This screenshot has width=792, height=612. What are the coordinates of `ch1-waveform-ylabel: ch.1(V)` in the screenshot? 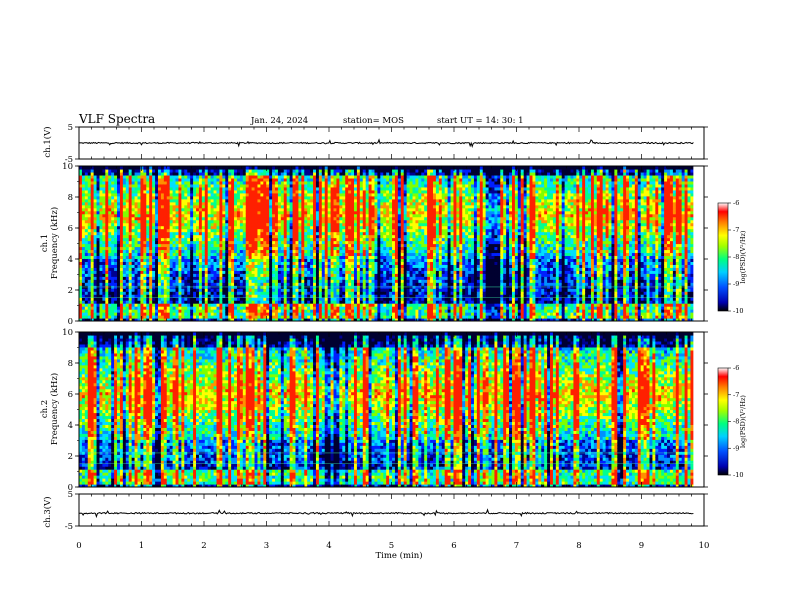 It's located at (47, 141).